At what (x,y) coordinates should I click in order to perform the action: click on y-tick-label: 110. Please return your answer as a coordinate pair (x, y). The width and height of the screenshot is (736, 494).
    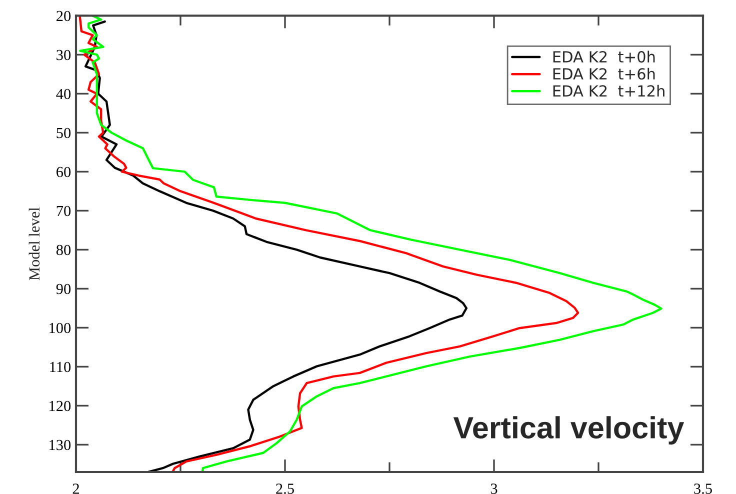
    Looking at the image, I should click on (60, 367).